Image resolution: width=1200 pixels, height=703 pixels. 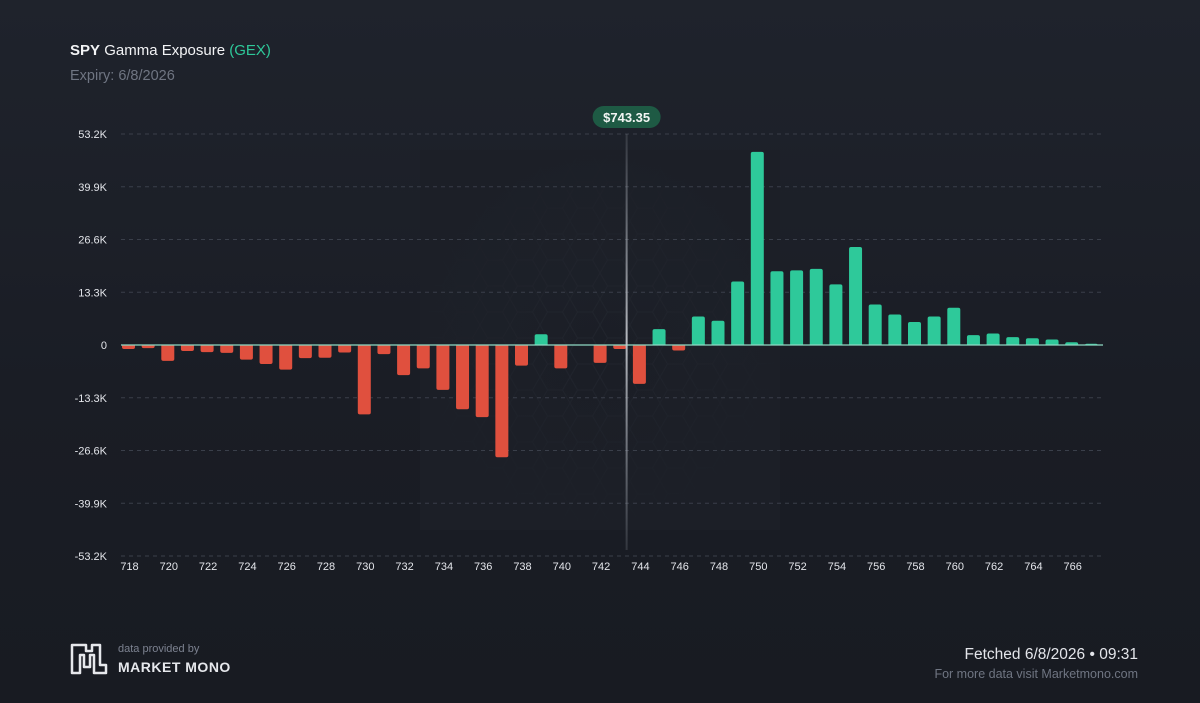 What do you see at coordinates (92, 241) in the screenshot?
I see `y-tick-label: 26.6K` at bounding box center [92, 241].